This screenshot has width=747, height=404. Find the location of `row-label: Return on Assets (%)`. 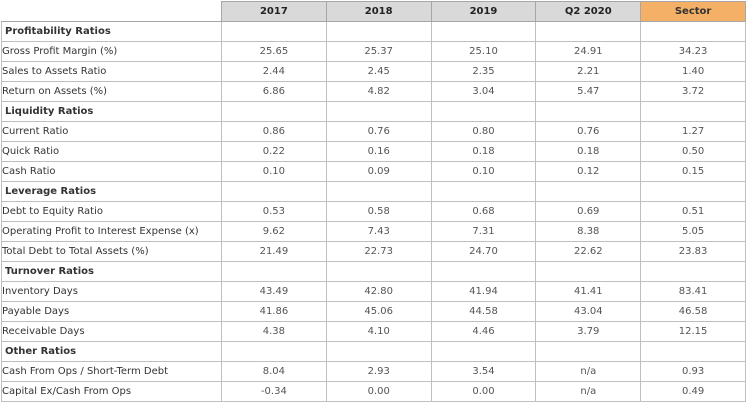

row-label: Return on Assets (%) is located at coordinates (111, 91).